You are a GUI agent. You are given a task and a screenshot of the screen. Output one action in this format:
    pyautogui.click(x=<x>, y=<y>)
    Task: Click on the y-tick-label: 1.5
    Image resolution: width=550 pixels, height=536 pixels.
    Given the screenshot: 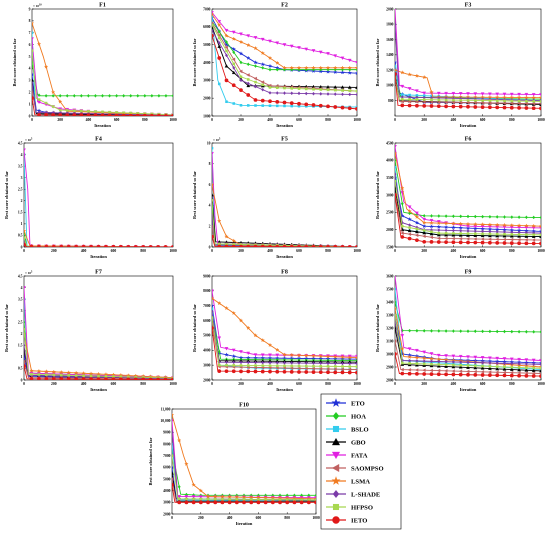 What is the action you would take?
    pyautogui.click(x=20, y=346)
    